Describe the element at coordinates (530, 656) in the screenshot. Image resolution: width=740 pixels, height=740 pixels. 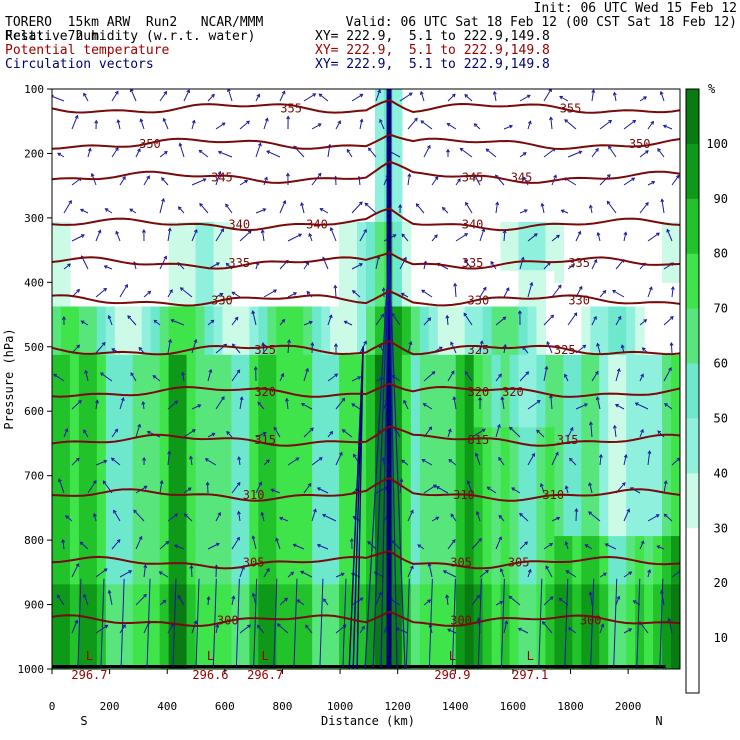
I see `low-letter: L` at that location.